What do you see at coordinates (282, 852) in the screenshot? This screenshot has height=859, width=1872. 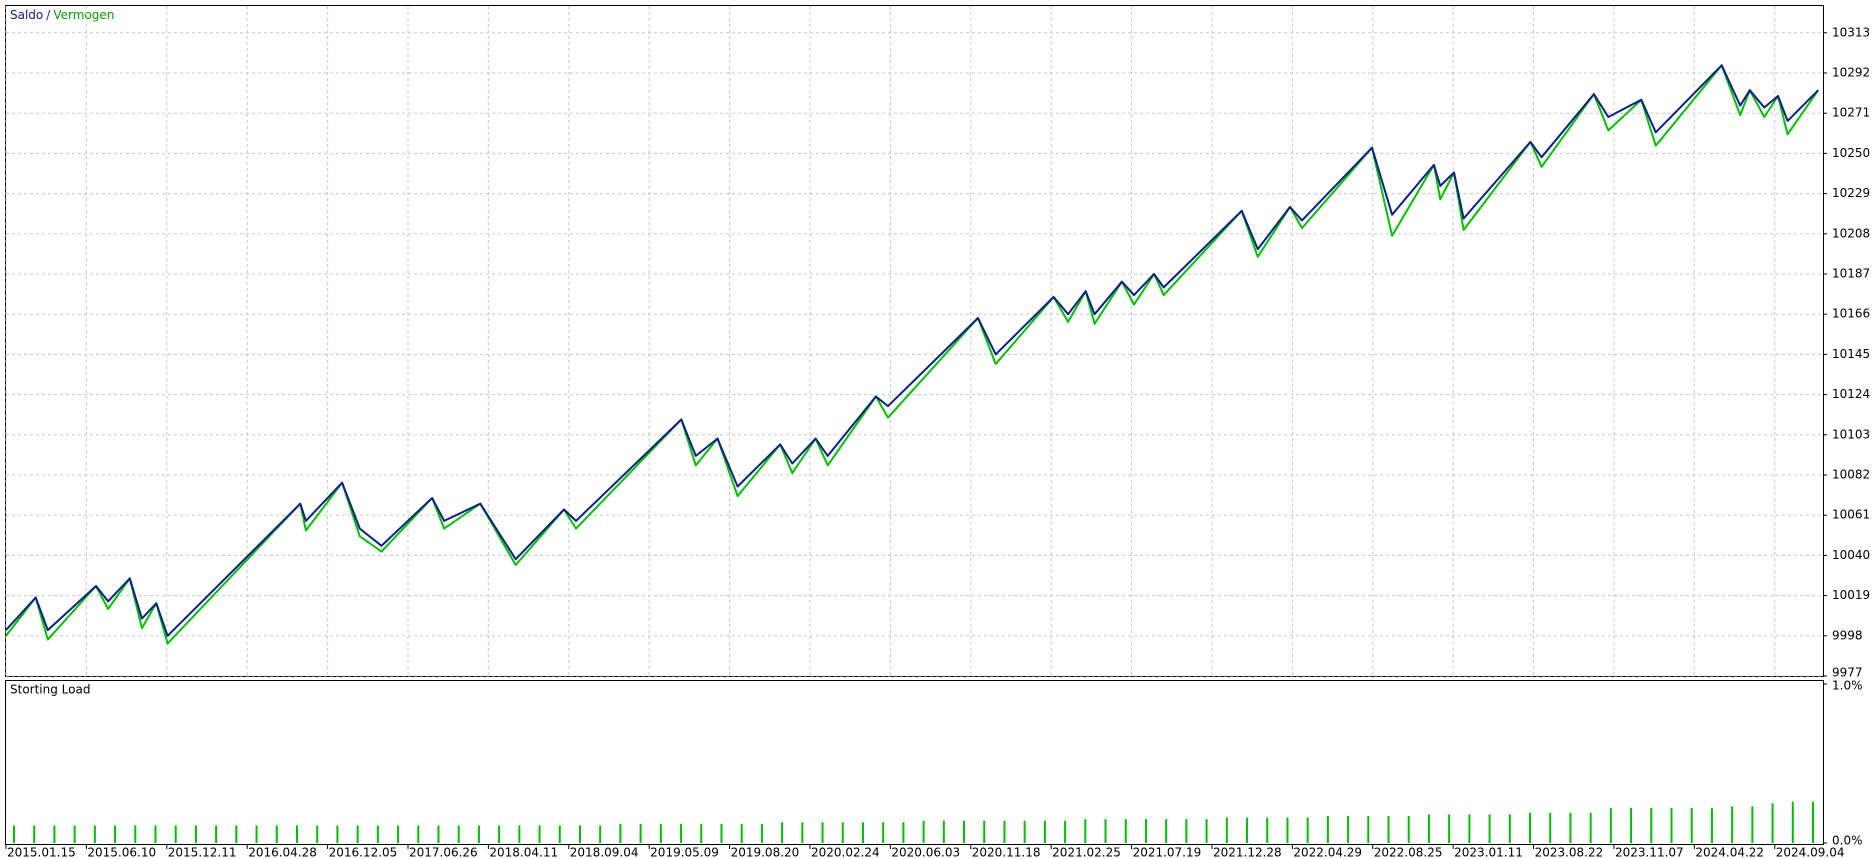 I see `x-tick-label: 2016.04.28` at bounding box center [282, 852].